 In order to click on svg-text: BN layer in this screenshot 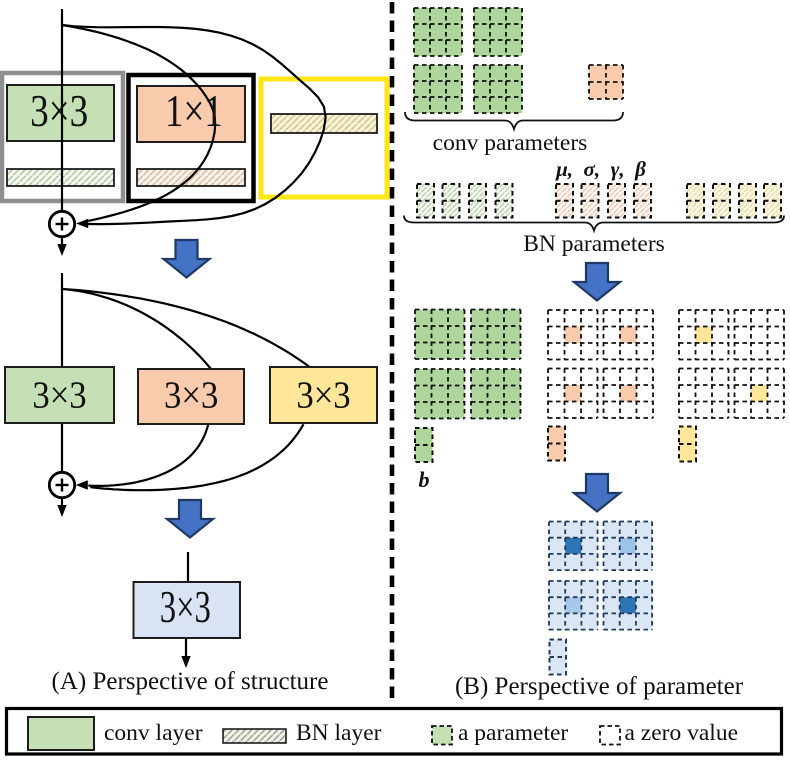, I will do `click(339, 733)`.